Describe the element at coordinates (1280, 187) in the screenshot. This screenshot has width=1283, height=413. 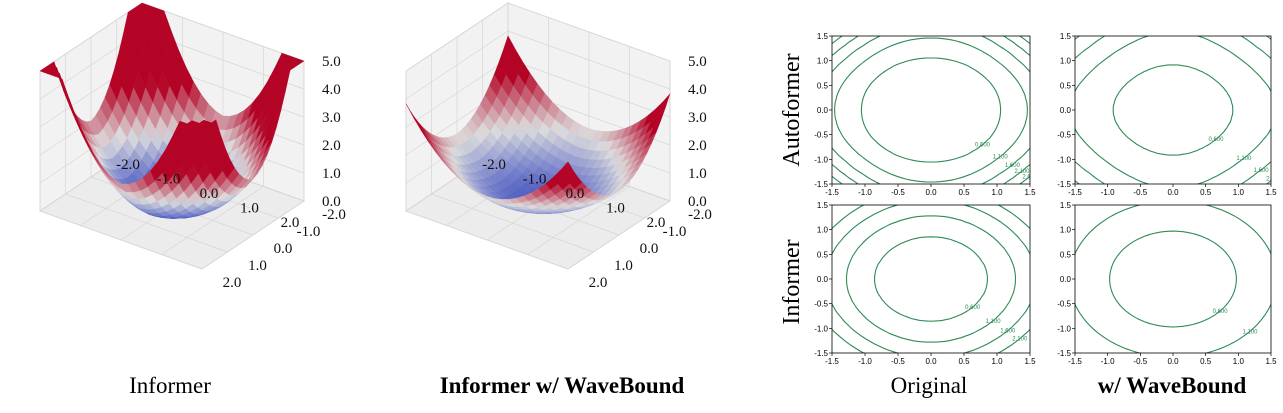
I see `contour-level-label: 2.600` at that location.